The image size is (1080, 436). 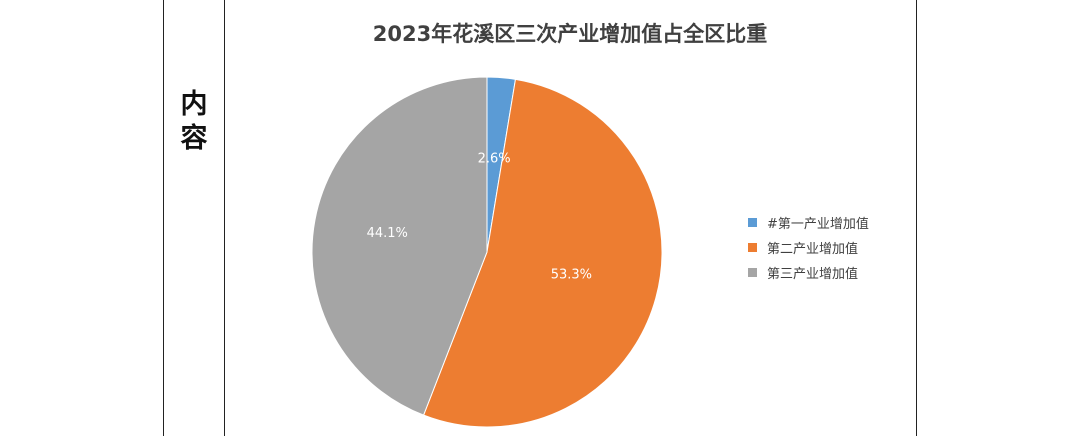 What do you see at coordinates (194, 104) in the screenshot?
I see `row-header-char: 内` at bounding box center [194, 104].